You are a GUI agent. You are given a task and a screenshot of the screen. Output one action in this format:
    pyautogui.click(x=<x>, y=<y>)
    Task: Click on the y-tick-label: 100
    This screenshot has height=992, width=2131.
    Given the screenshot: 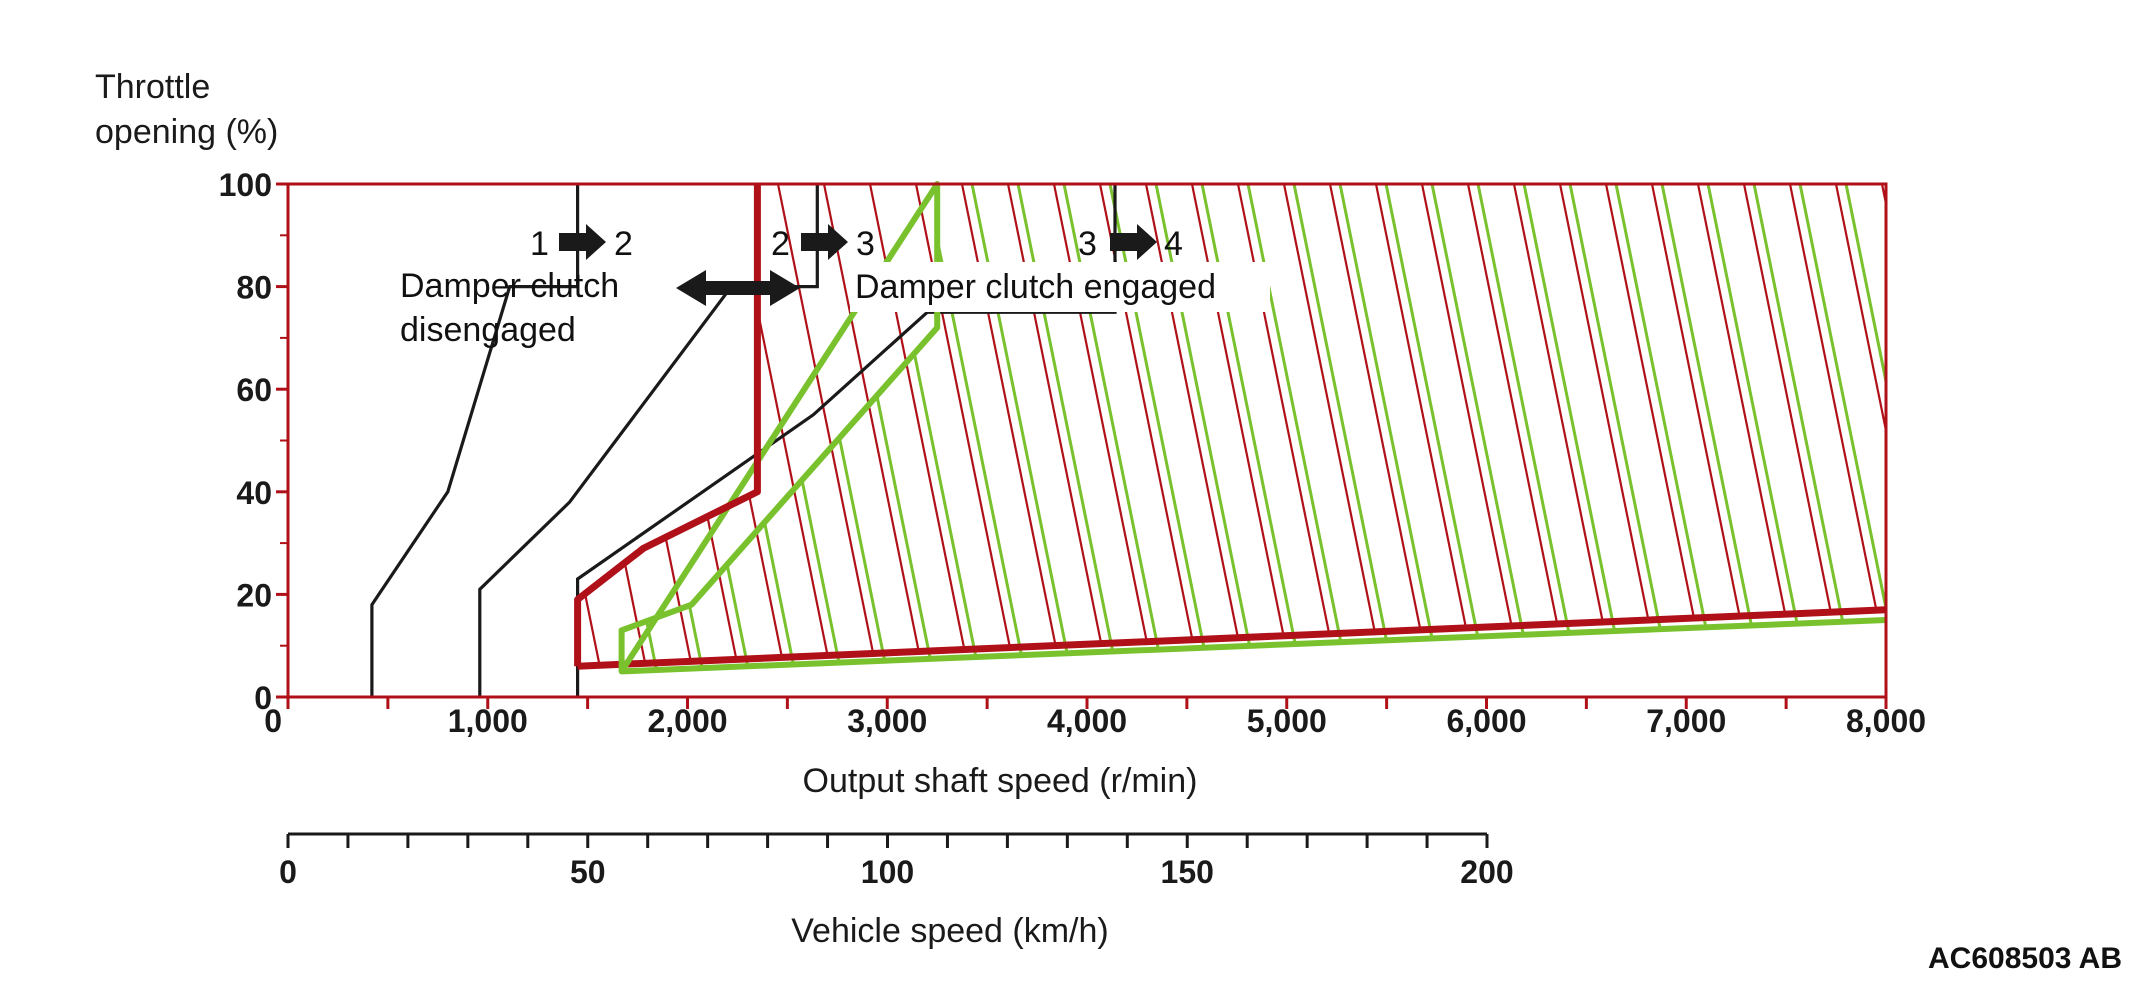 What is the action you would take?
    pyautogui.click(x=245, y=185)
    